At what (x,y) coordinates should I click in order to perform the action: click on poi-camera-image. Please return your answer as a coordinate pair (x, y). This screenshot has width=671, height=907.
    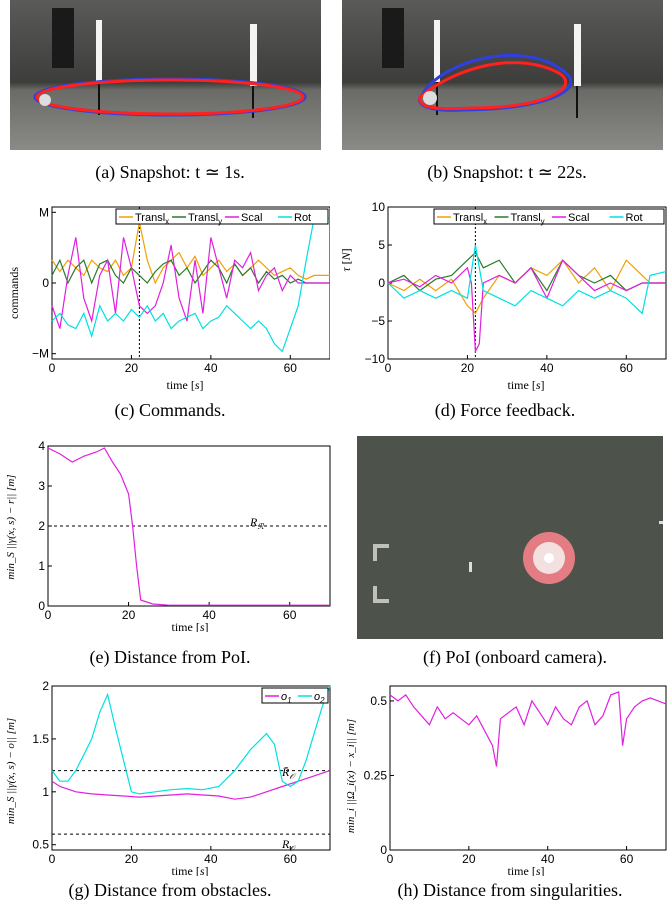
    Looking at the image, I should click on (510, 537).